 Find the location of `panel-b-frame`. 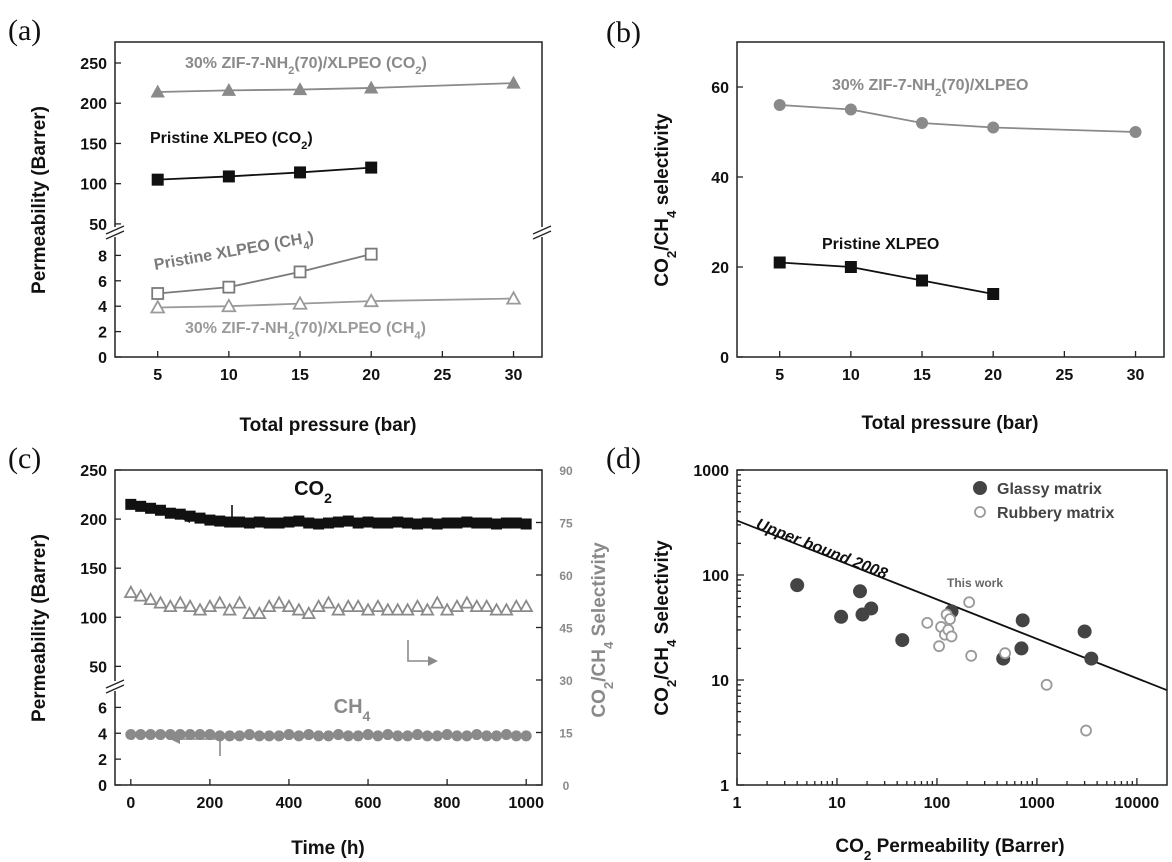

panel-b-frame is located at coordinates (950, 199).